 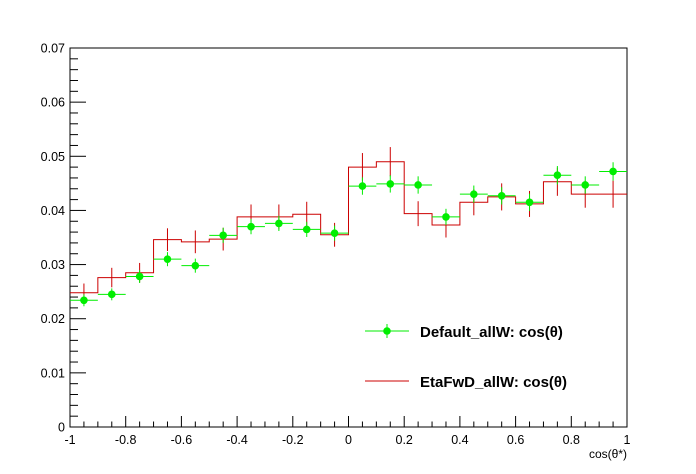 What do you see at coordinates (571, 440) in the screenshot?
I see `x-tick-label: 0.8` at bounding box center [571, 440].